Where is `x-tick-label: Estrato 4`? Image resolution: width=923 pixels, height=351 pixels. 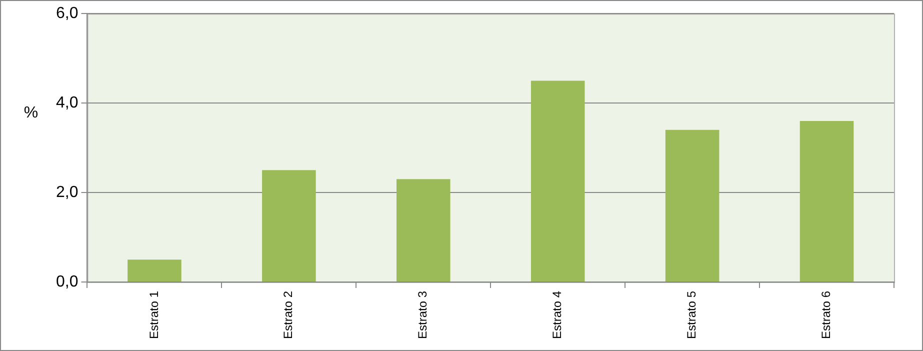 x-tick-label: Estrato 4 is located at coordinates (557, 315).